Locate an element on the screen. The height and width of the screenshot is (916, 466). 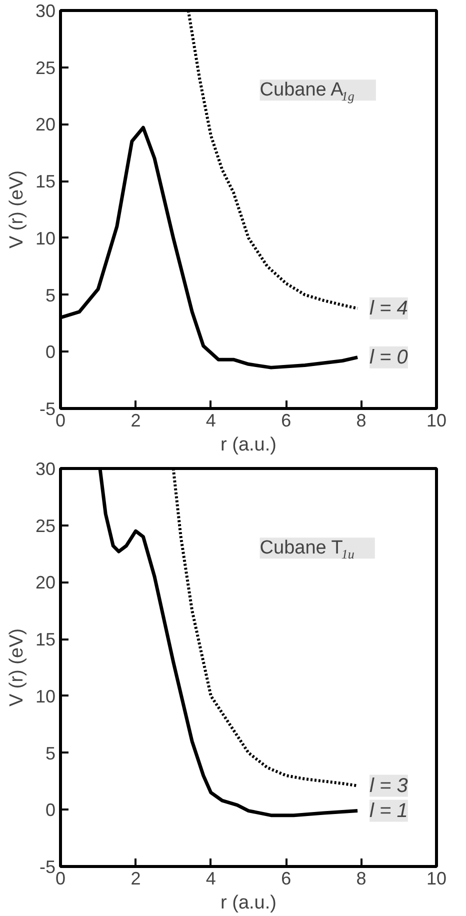
series-label: l = 4 is located at coordinates (389, 308).